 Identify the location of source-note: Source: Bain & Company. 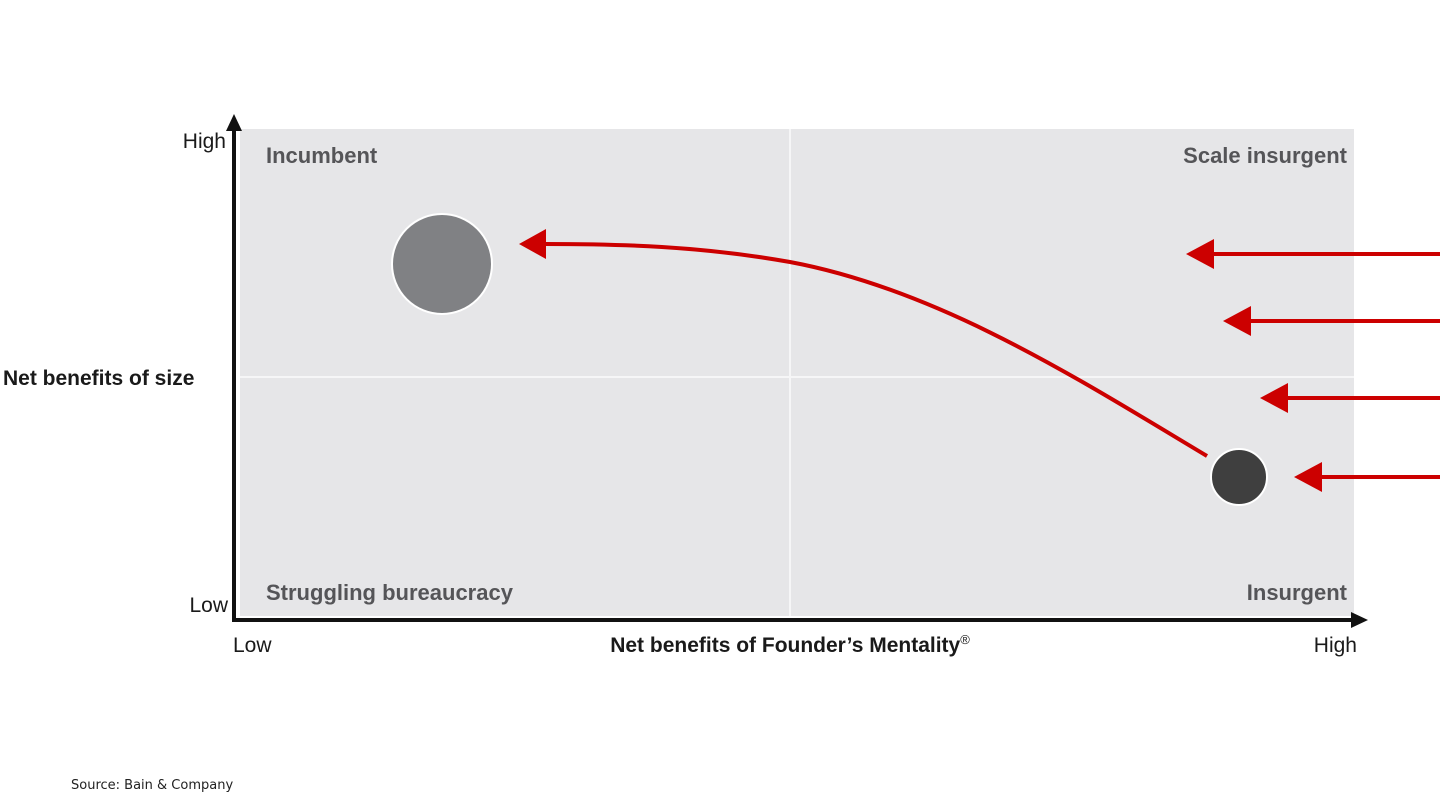
(152, 785).